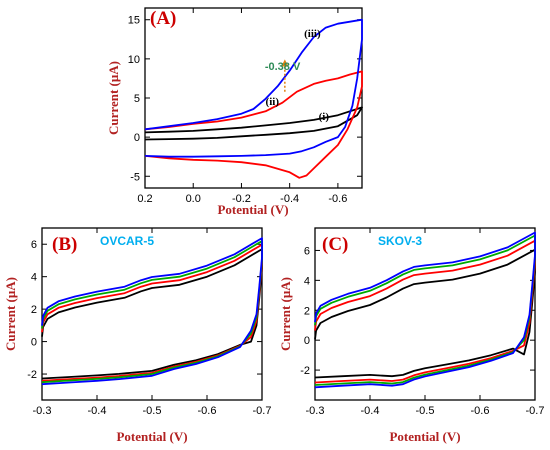 The image size is (550, 450). What do you see at coordinates (285, 63) in the screenshot?
I see `annotation-arrowhead` at bounding box center [285, 63].